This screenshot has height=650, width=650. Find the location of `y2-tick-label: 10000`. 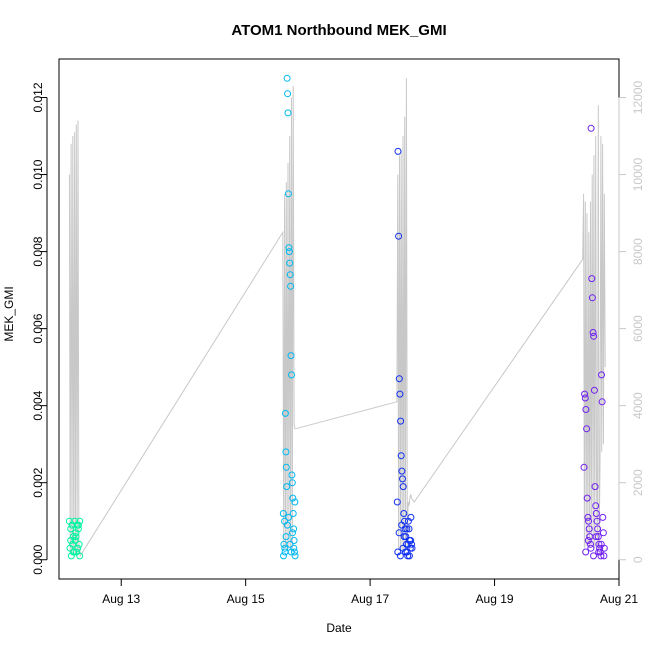

y2-tick-label: 10000 is located at coordinates (638, 175).